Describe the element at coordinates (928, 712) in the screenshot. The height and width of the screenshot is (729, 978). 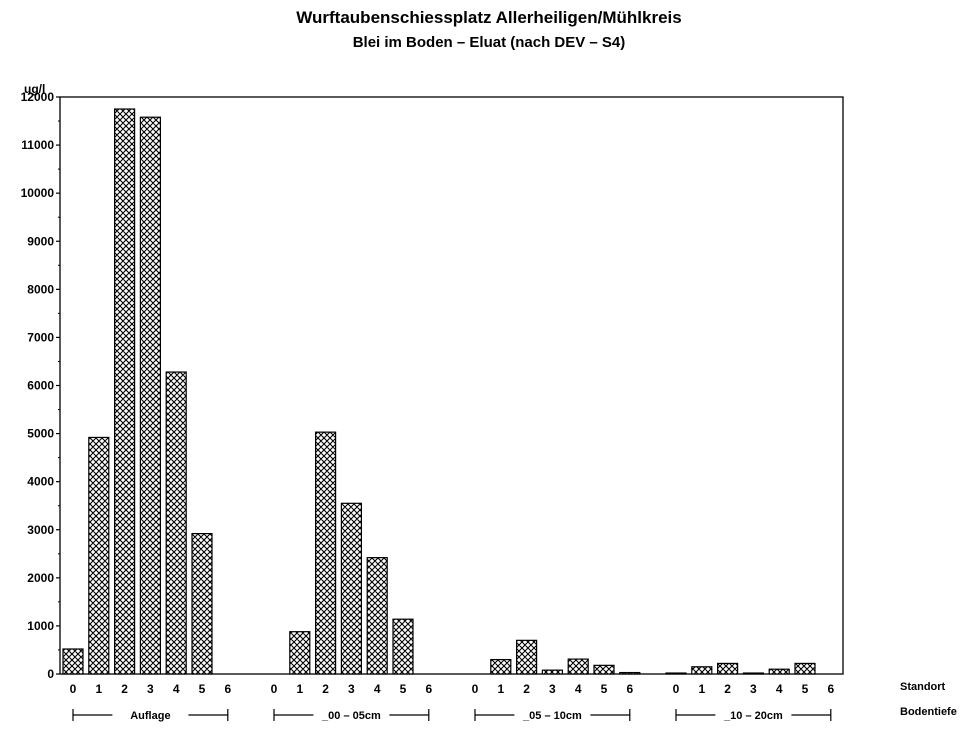
I see `x-axis-label-bodentiefe: Bodentiefe` at that location.